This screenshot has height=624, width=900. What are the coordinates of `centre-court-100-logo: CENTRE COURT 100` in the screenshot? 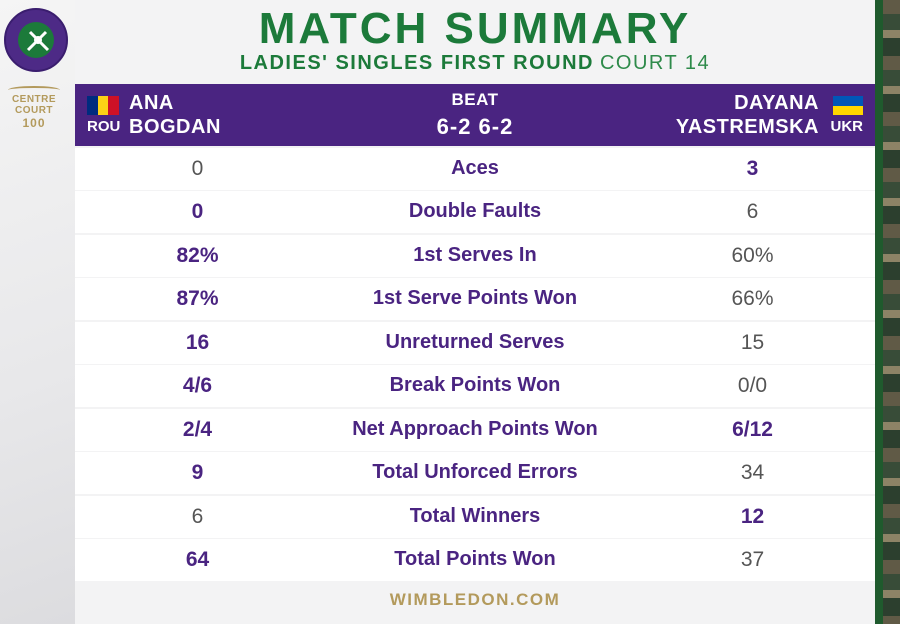 It's located at (34, 108).